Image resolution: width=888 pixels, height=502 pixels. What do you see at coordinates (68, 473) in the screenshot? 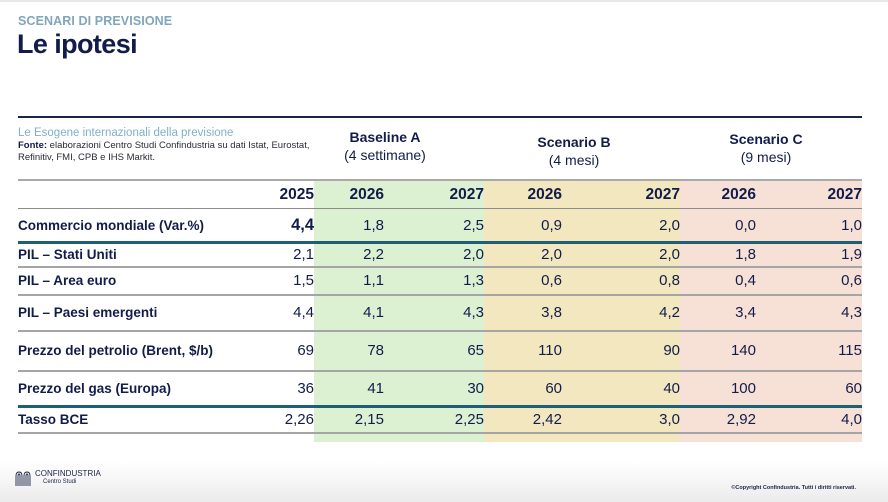
I see `logo-name: CONFINDUSTRIA` at bounding box center [68, 473].